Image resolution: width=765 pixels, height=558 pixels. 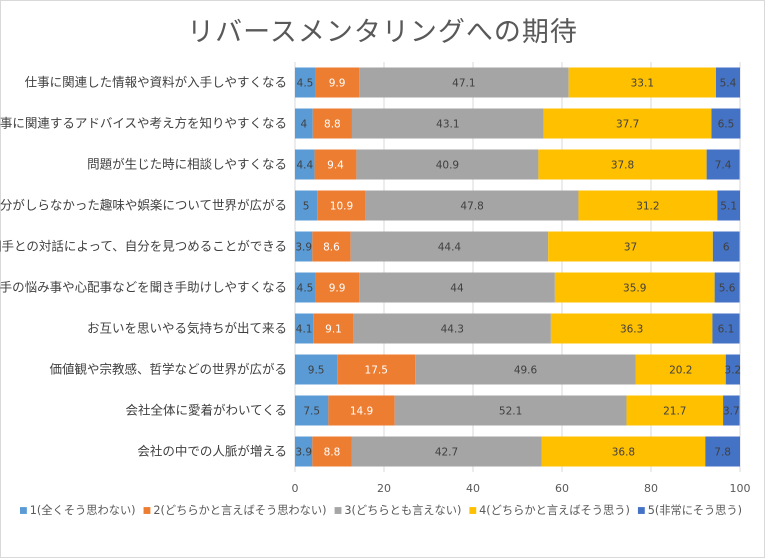 I want to click on data-label: 3.9, so click(x=303, y=248).